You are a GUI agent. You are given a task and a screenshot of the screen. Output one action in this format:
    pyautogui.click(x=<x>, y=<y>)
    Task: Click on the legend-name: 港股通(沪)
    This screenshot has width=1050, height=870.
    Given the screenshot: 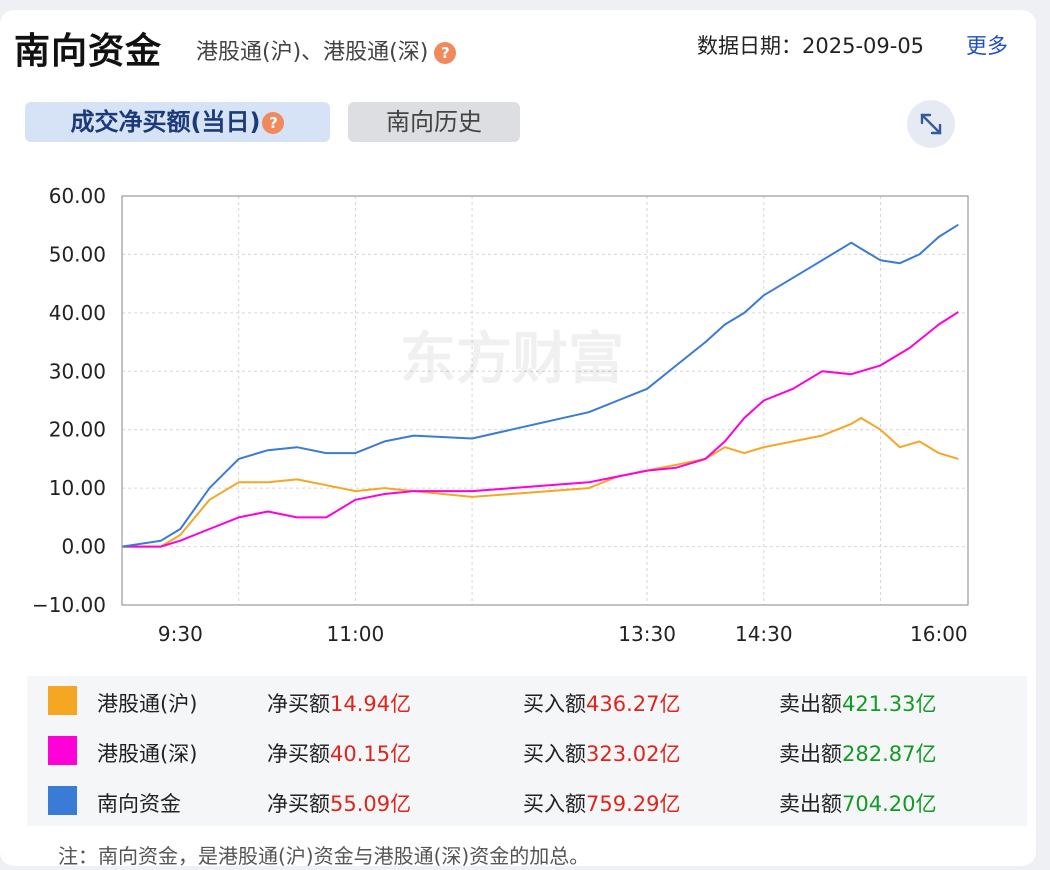 What is the action you would take?
    pyautogui.click(x=147, y=704)
    